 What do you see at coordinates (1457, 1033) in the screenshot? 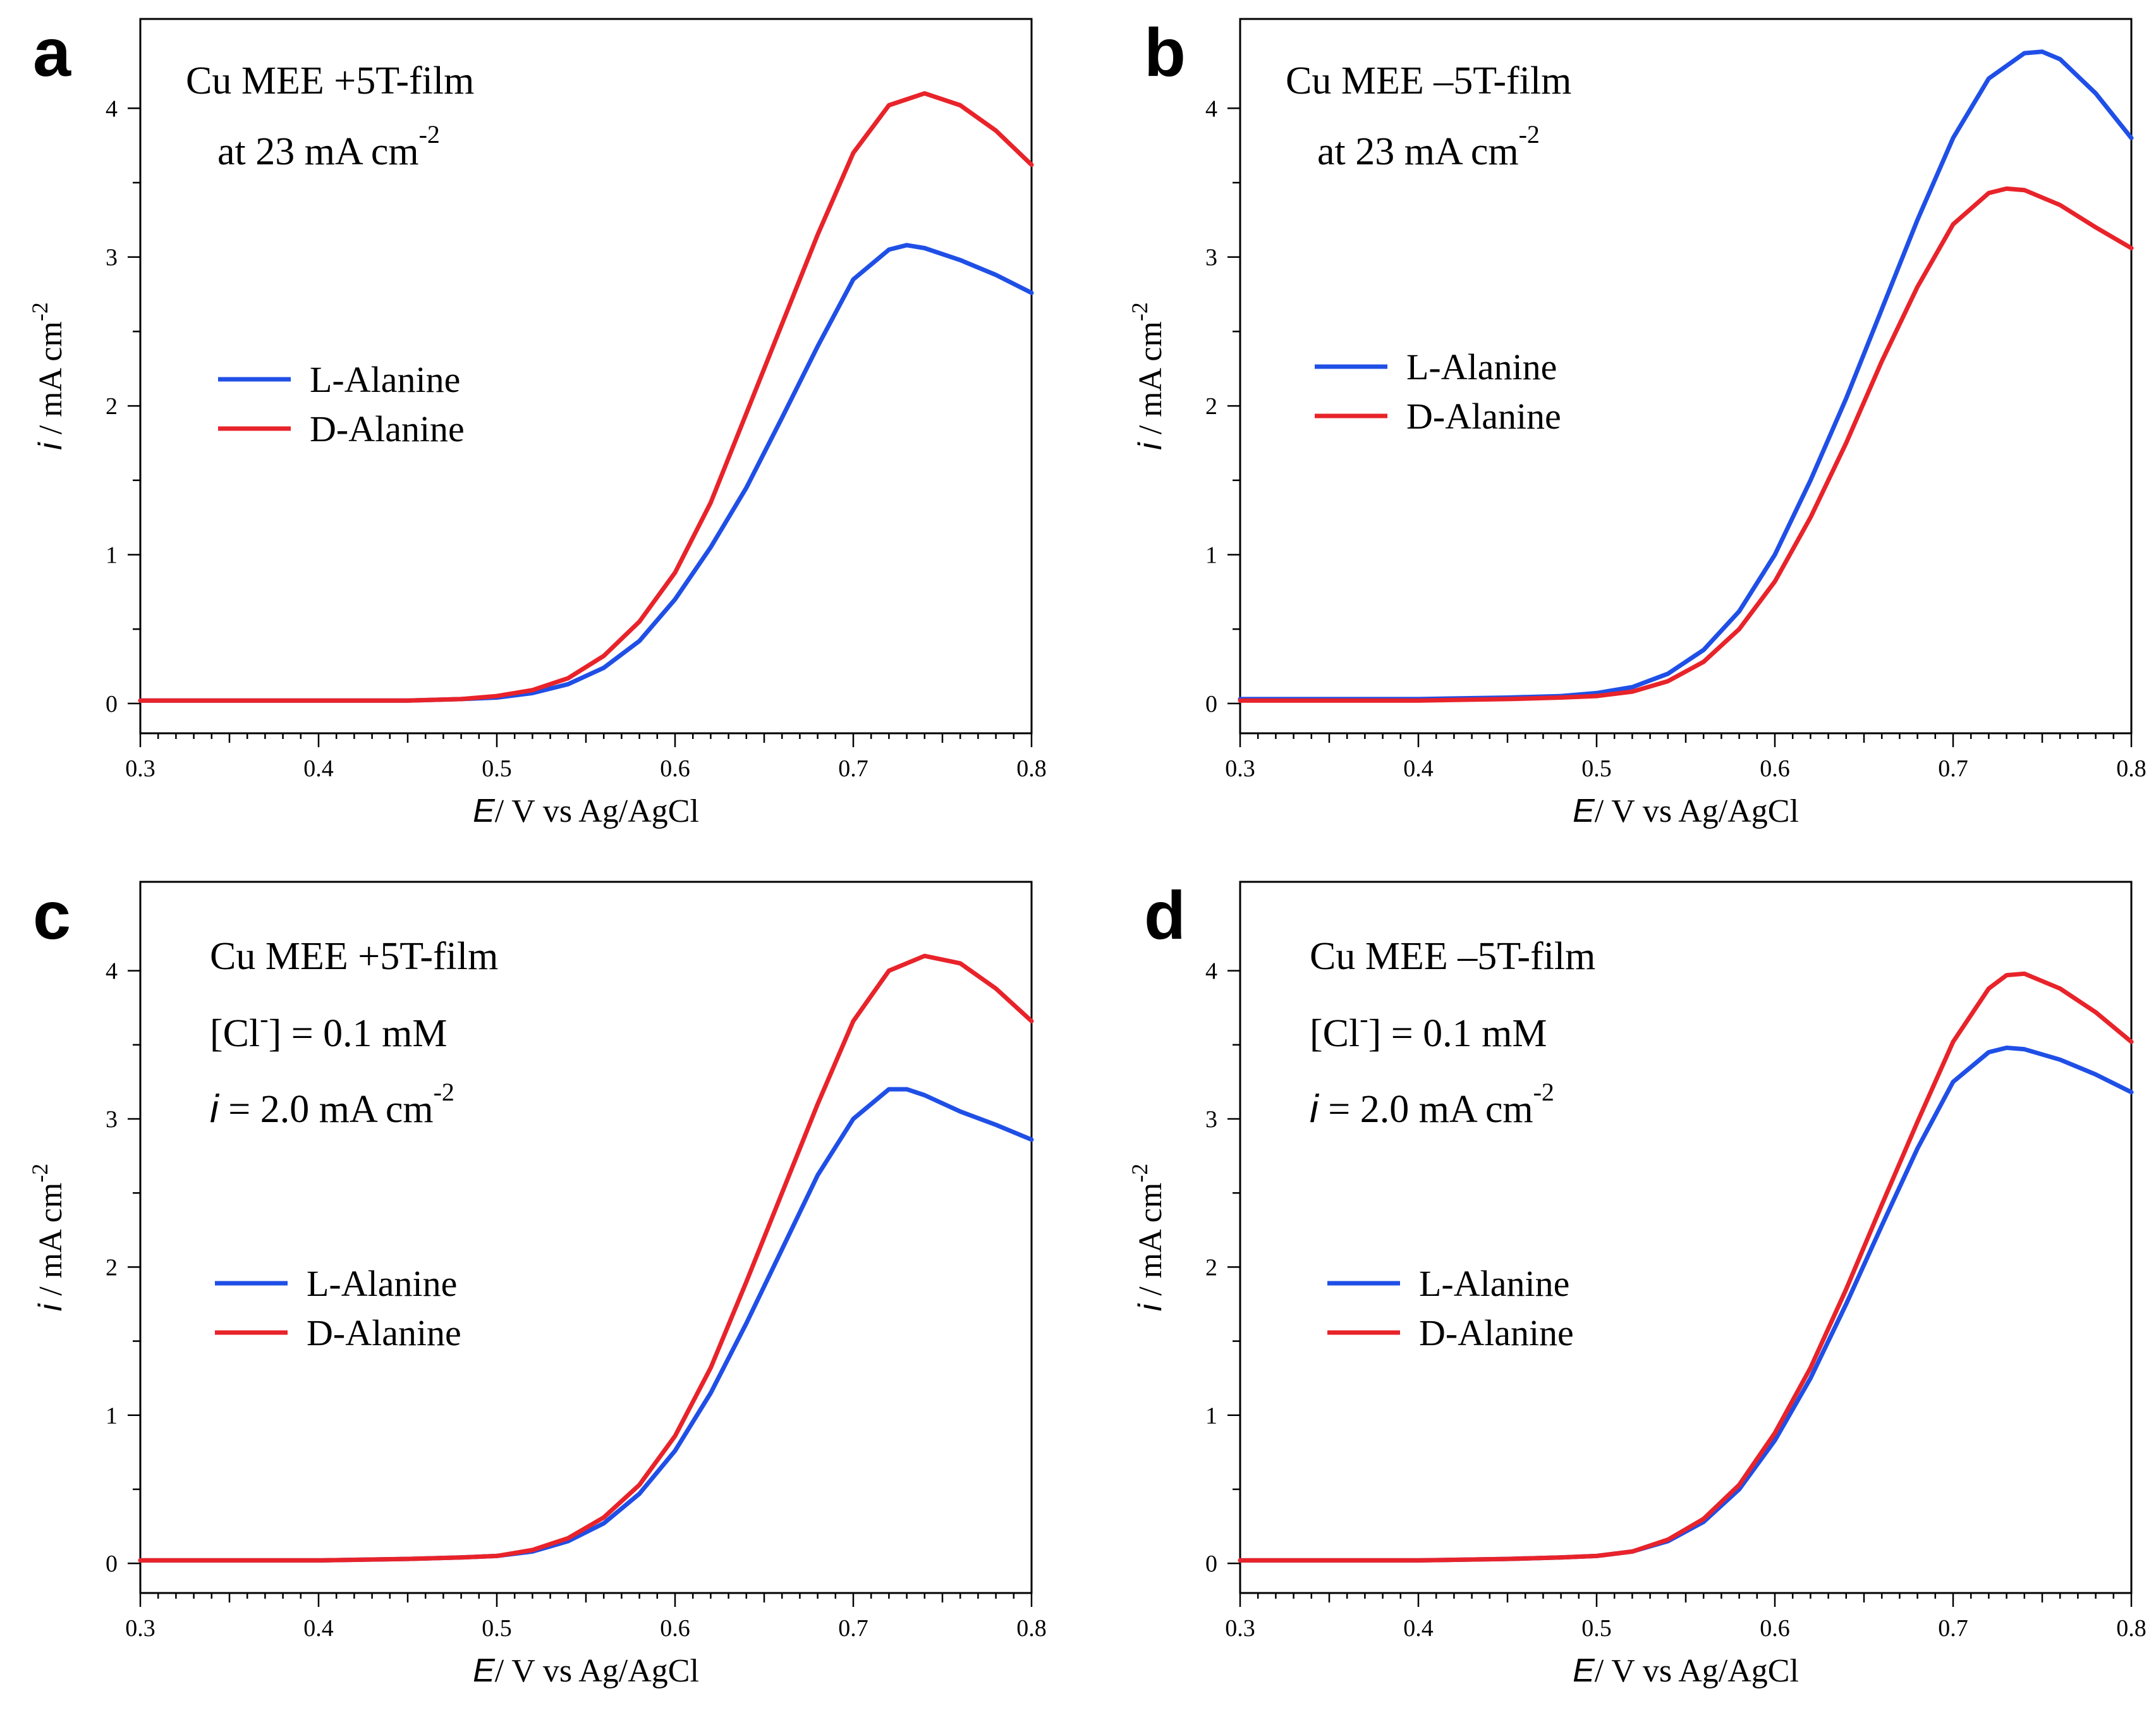
I see `annotation-concentration: ] = 0.1 mM` at bounding box center [1457, 1033].